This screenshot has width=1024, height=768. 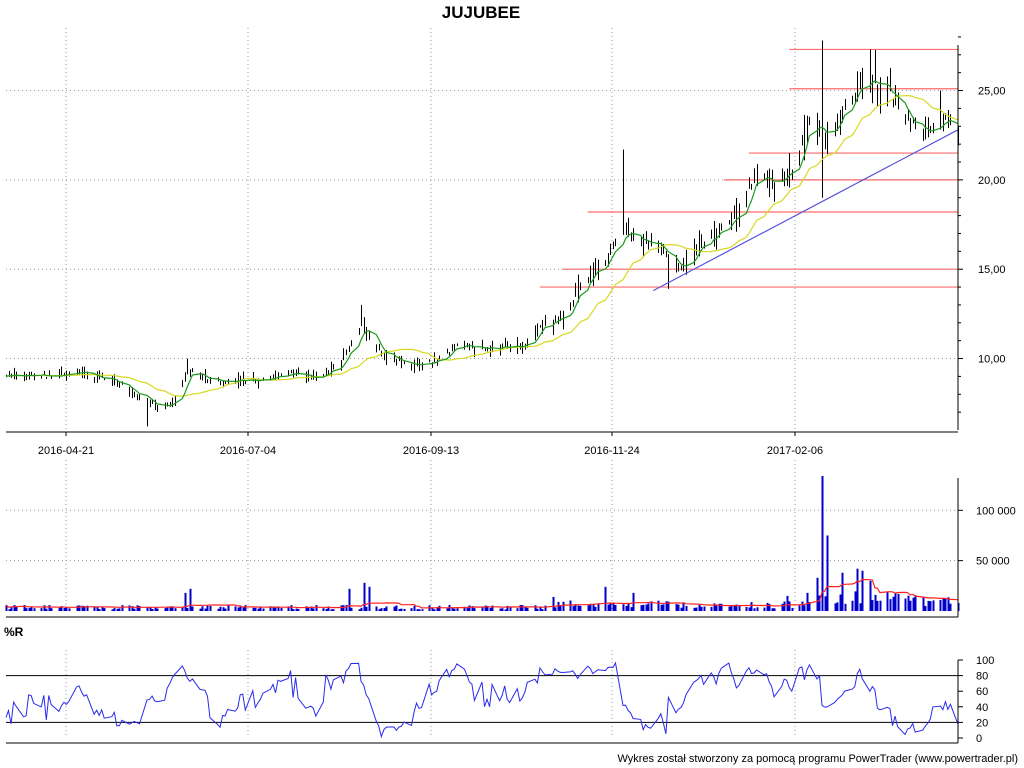 What do you see at coordinates (996, 511) in the screenshot?
I see `volume-tick-label: 100 000` at bounding box center [996, 511].